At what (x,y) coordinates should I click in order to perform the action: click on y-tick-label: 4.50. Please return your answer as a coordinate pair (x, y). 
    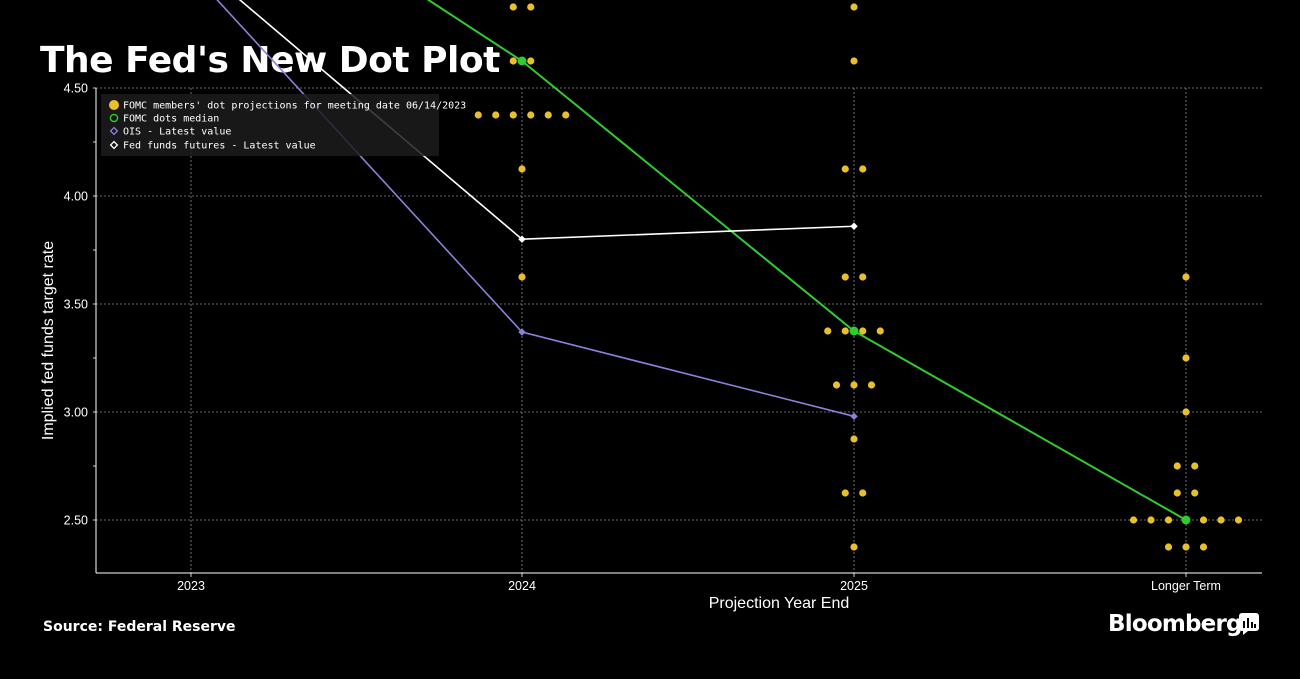
    Looking at the image, I should click on (76, 89).